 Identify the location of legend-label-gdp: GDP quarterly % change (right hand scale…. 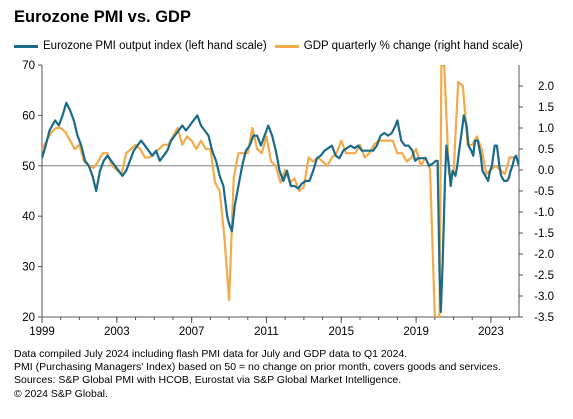
(413, 46).